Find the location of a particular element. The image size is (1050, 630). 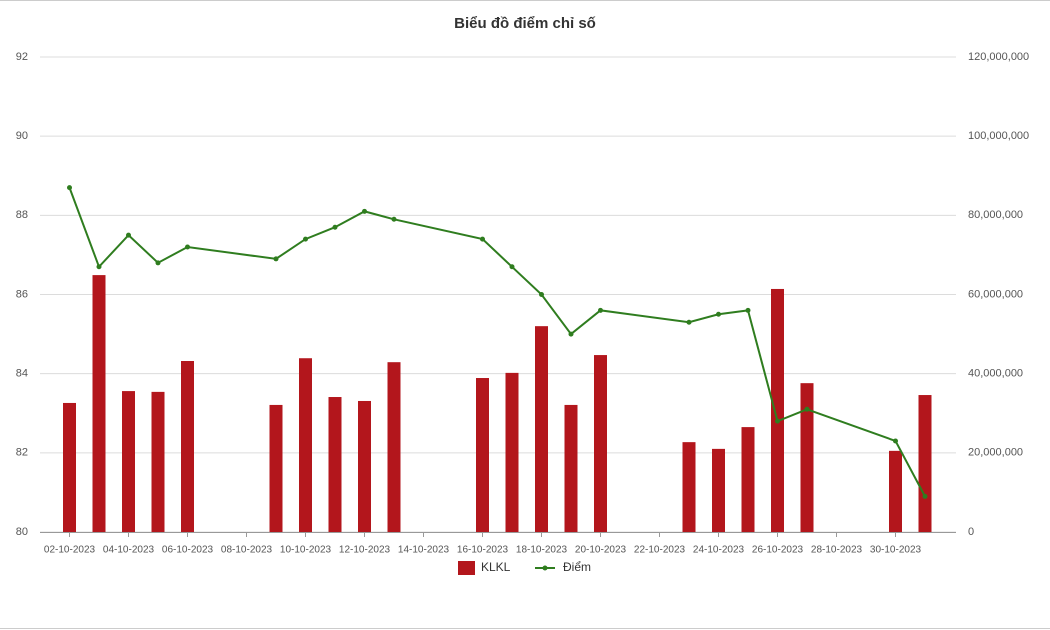

y-tick-label: 88 is located at coordinates (22, 215).